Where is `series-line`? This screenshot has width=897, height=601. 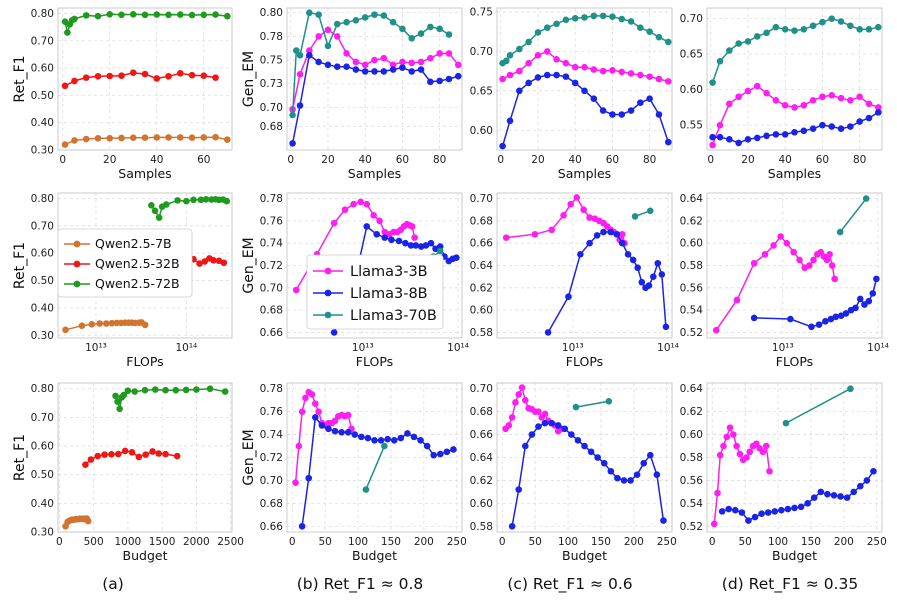 series-line is located at coordinates (375, 467).